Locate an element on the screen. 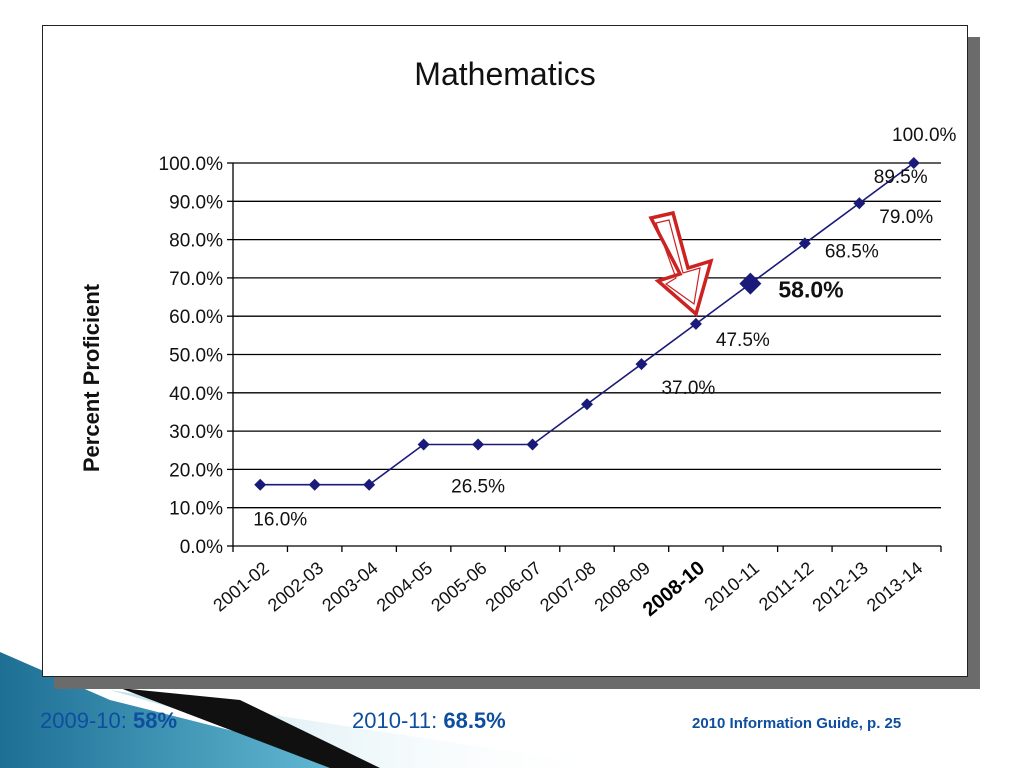 The image size is (1024, 768). source-note: 2010 Information Guide, p. 25 is located at coordinates (797, 723).